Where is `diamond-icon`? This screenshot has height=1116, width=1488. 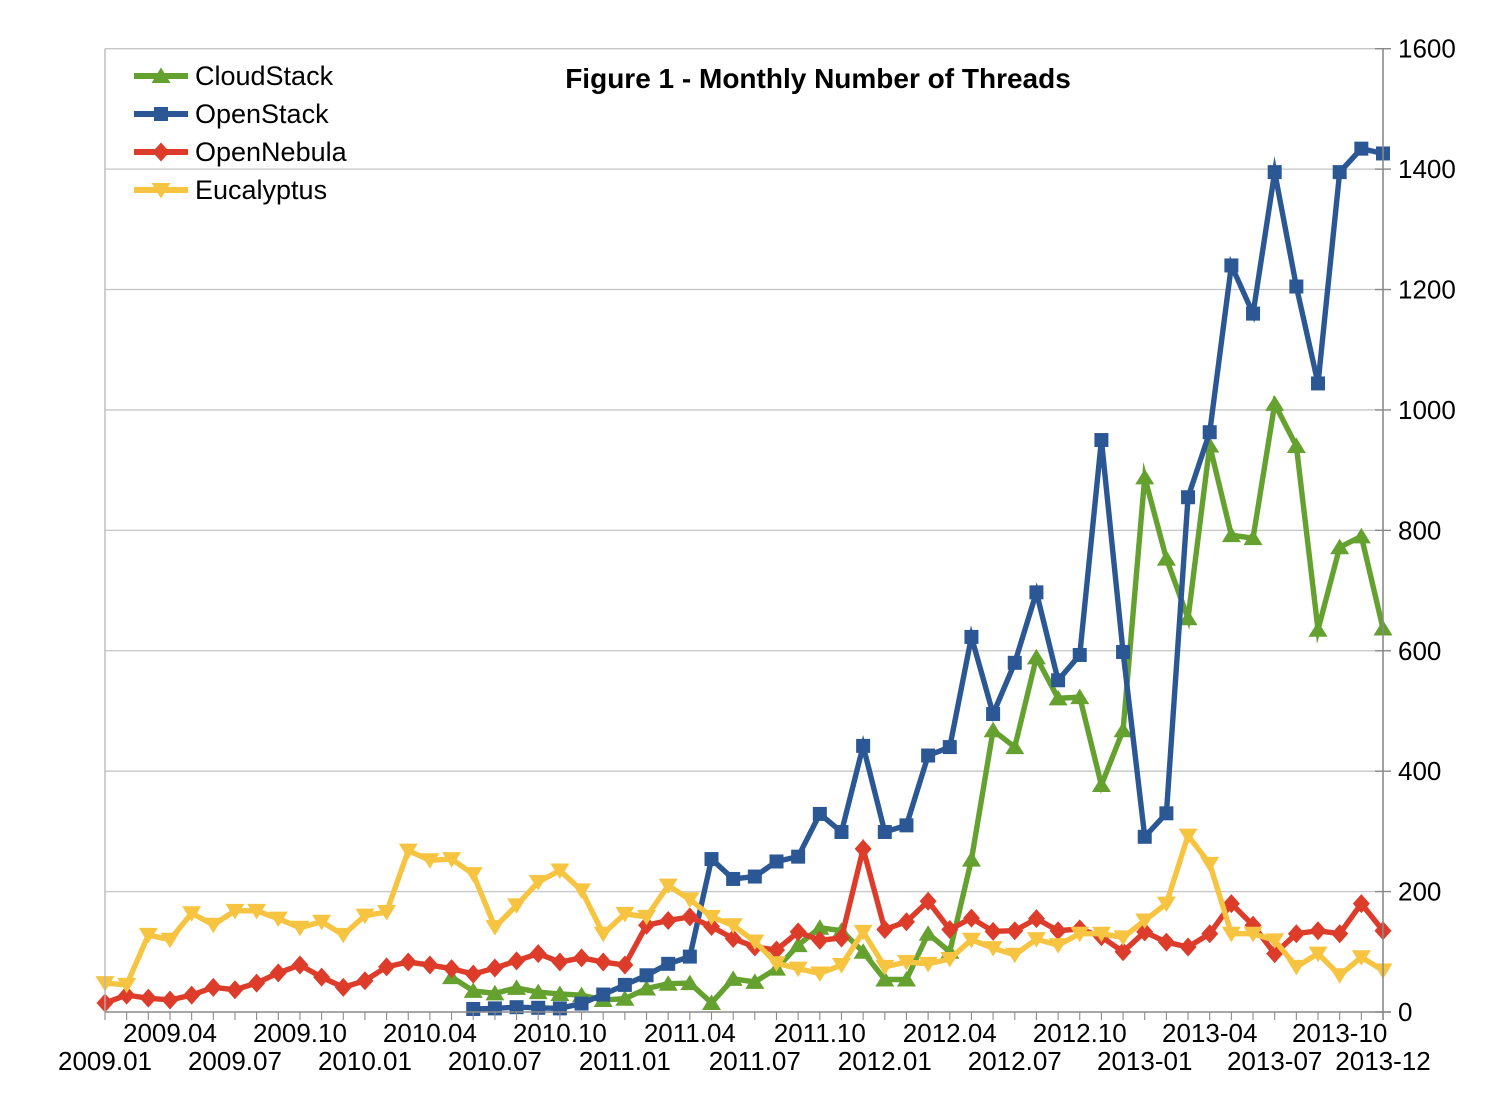 diamond-icon is located at coordinates (161, 152).